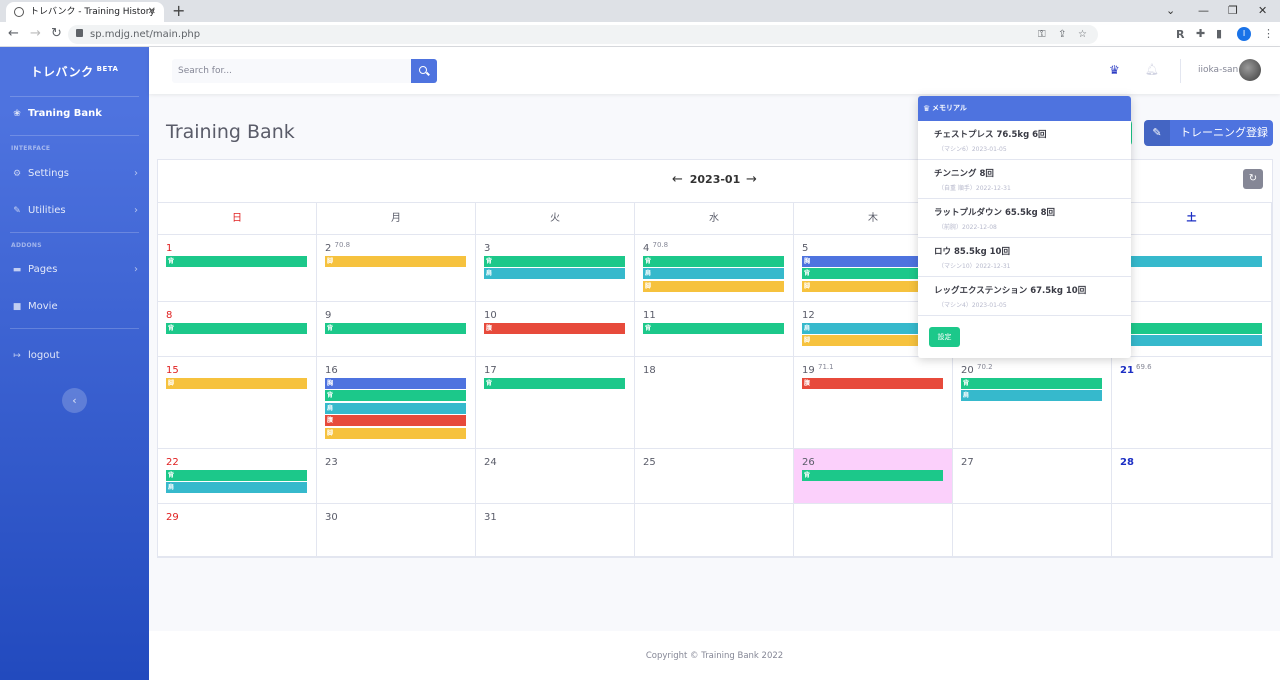 The width and height of the screenshot is (1280, 680). I want to click on extension-r-icon: R, so click(1180, 34).